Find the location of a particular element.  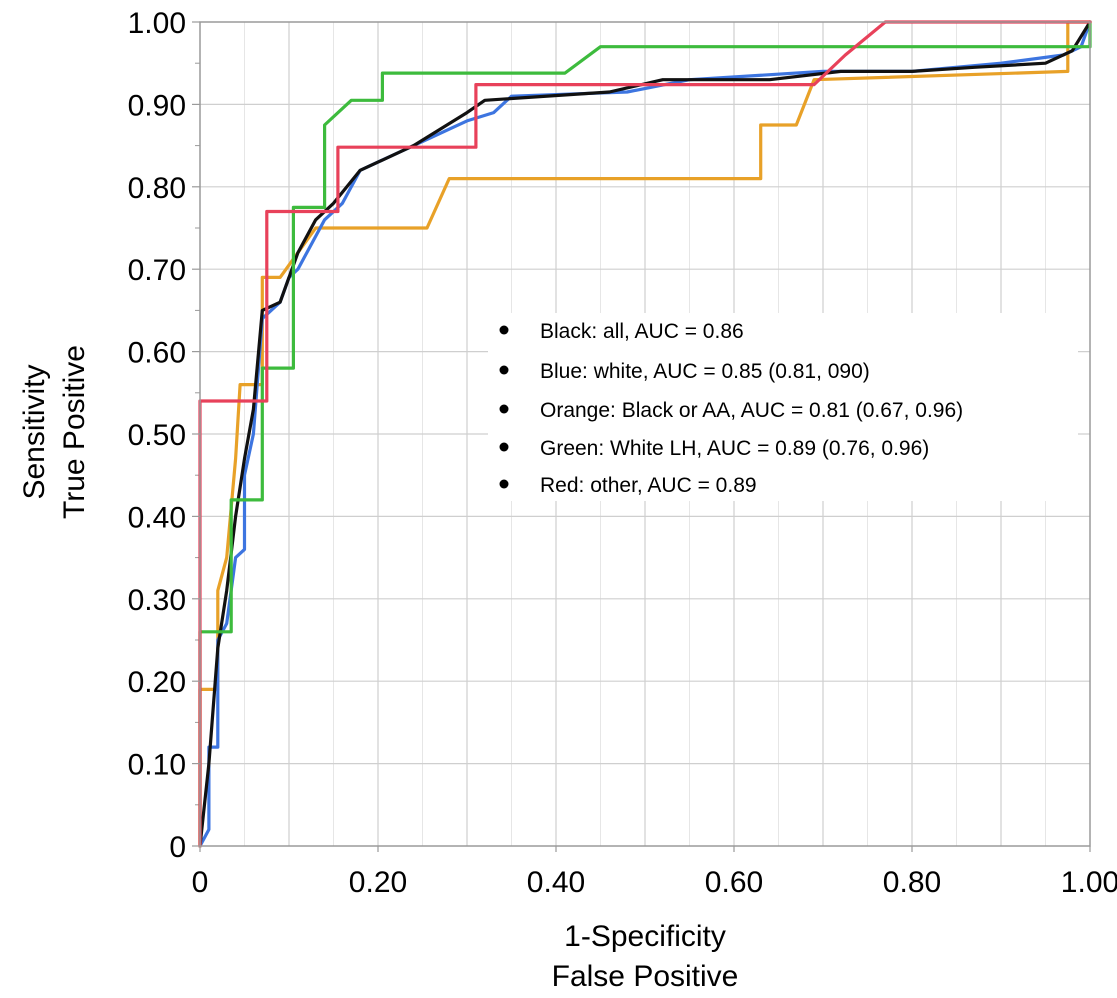

y-tick-label: 0.50 is located at coordinates (157, 435).